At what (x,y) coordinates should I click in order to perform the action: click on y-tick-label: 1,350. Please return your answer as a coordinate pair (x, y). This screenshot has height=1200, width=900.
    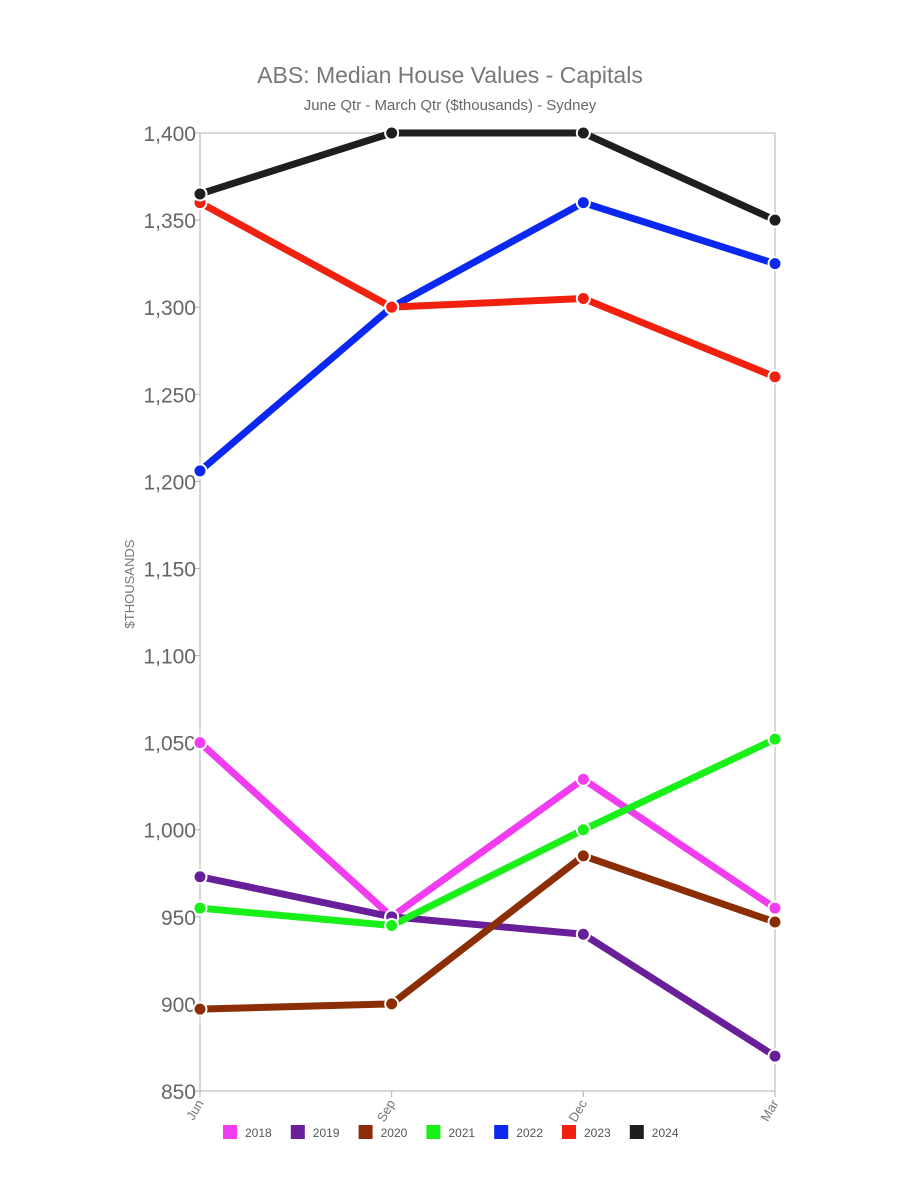
    Looking at the image, I should click on (169, 221).